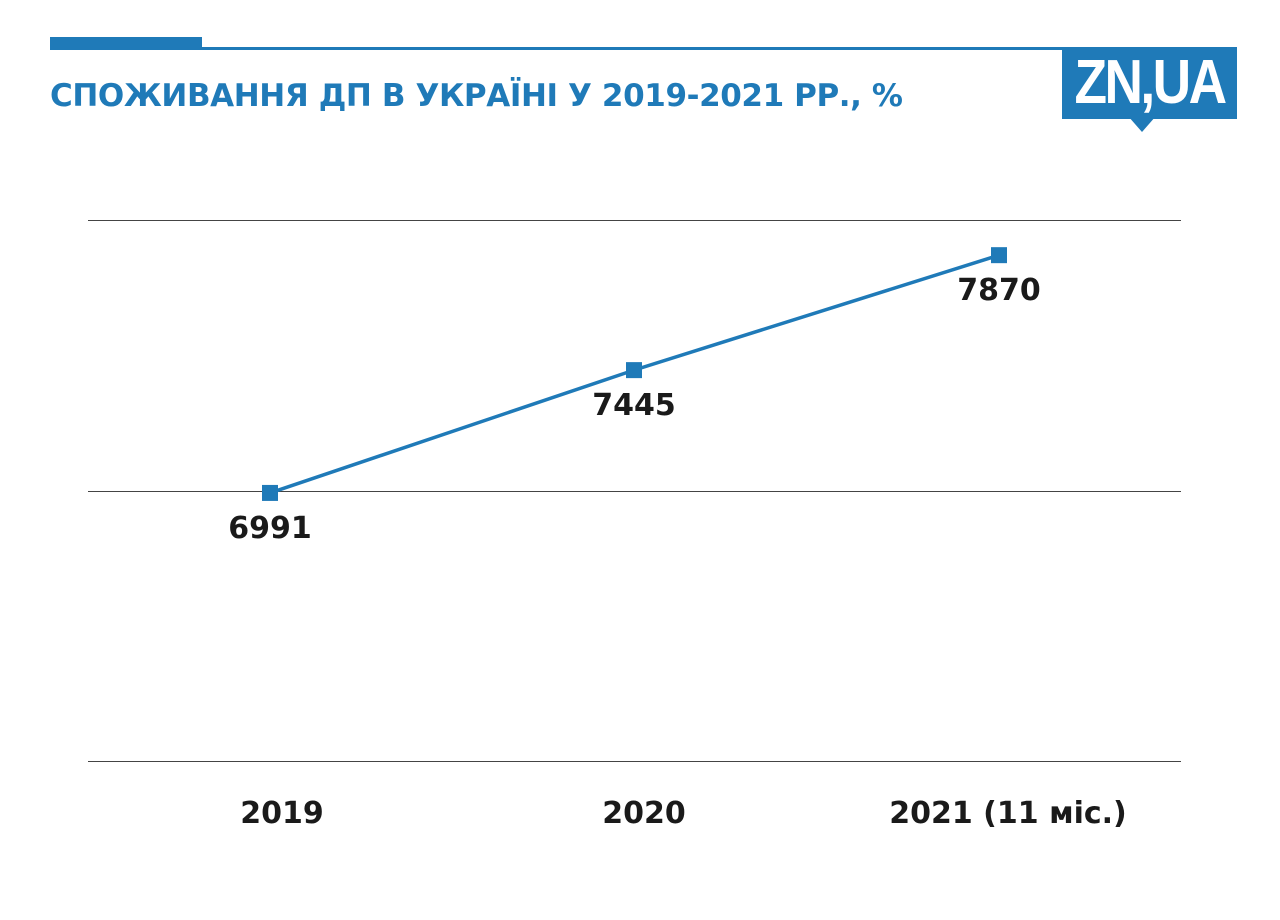  What do you see at coordinates (634, 405) in the screenshot?
I see `data-label-1: 7445` at bounding box center [634, 405].